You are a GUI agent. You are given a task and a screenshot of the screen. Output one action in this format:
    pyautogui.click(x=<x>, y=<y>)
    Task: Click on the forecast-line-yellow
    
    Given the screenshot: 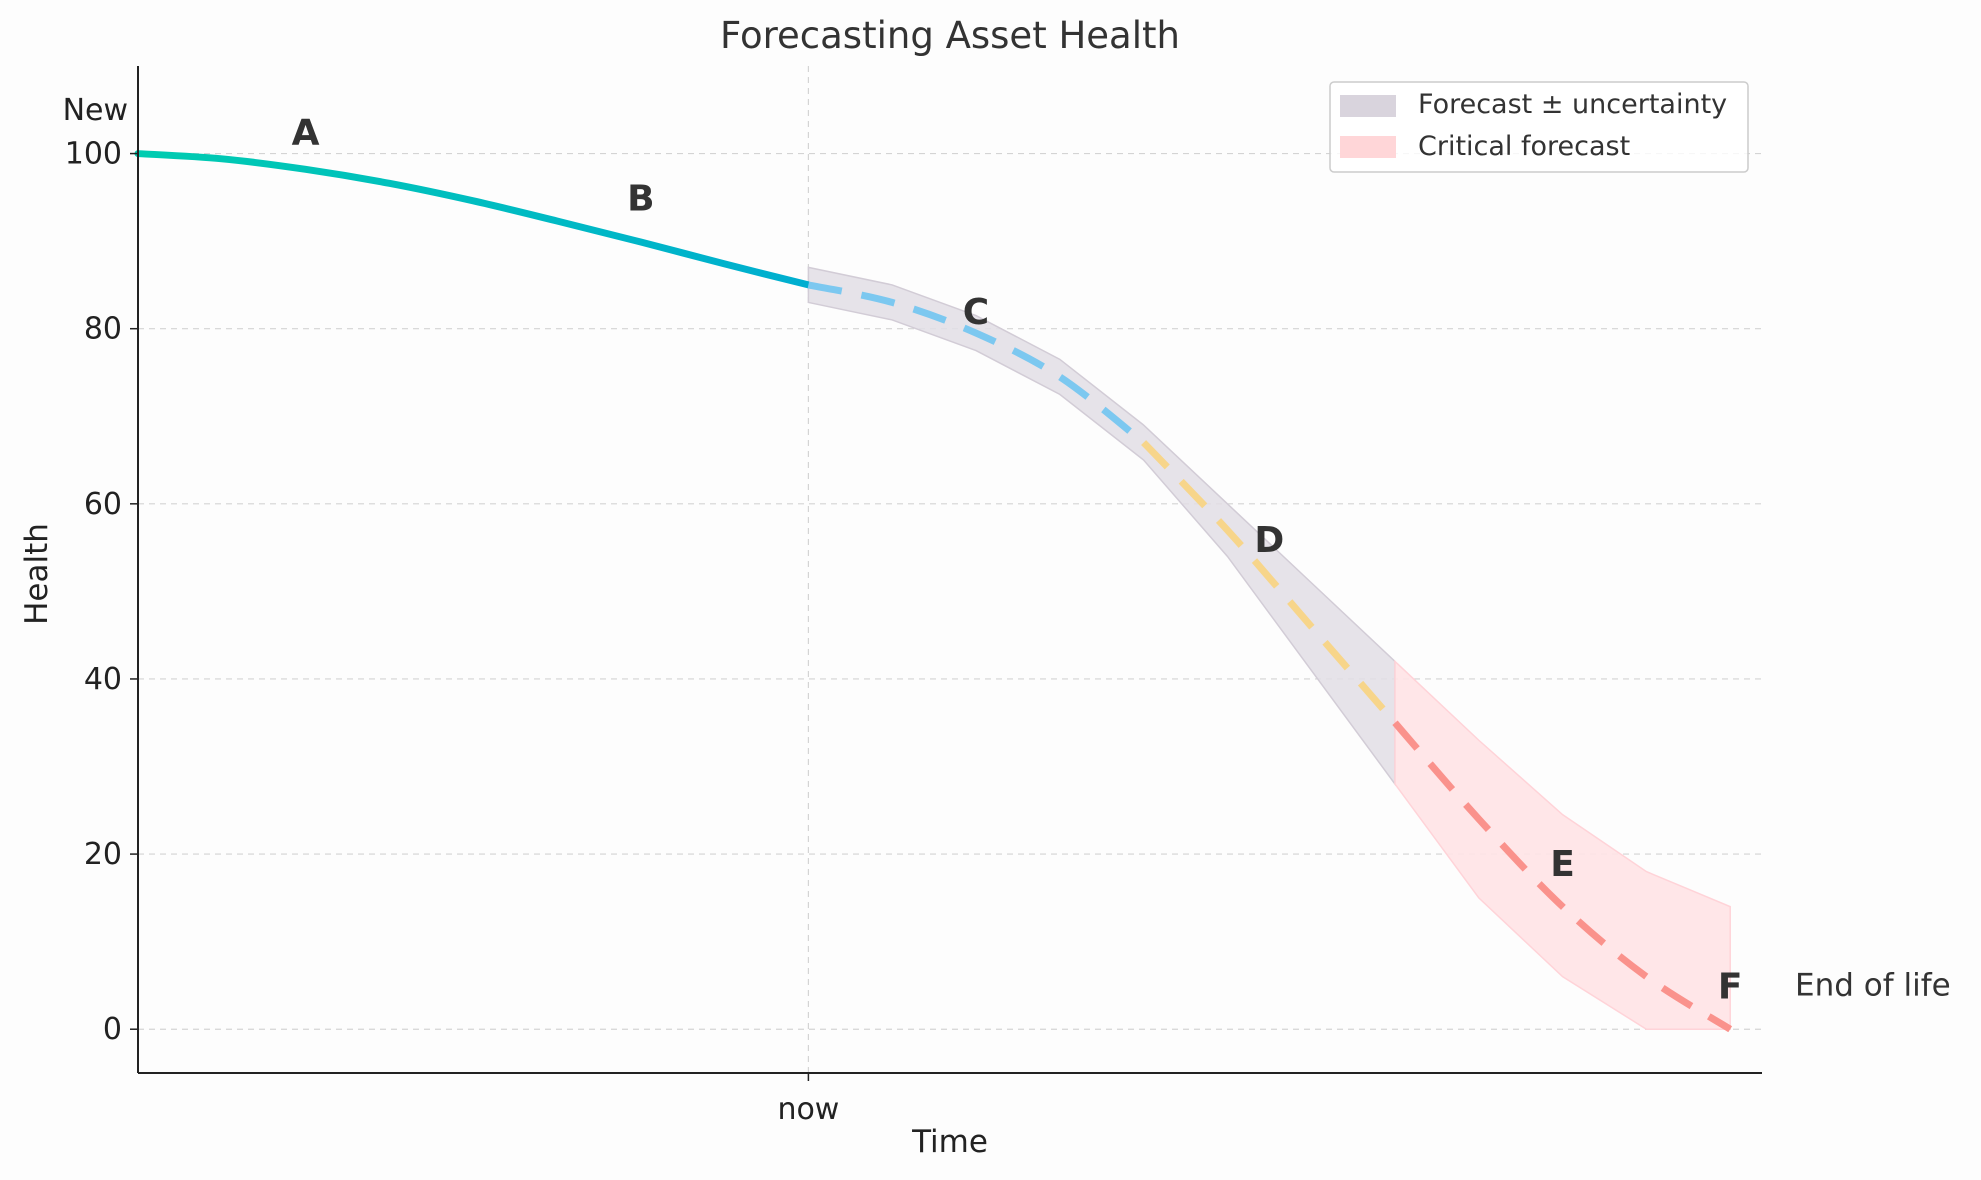 What is the action you would take?
    pyautogui.click(x=1269, y=583)
    